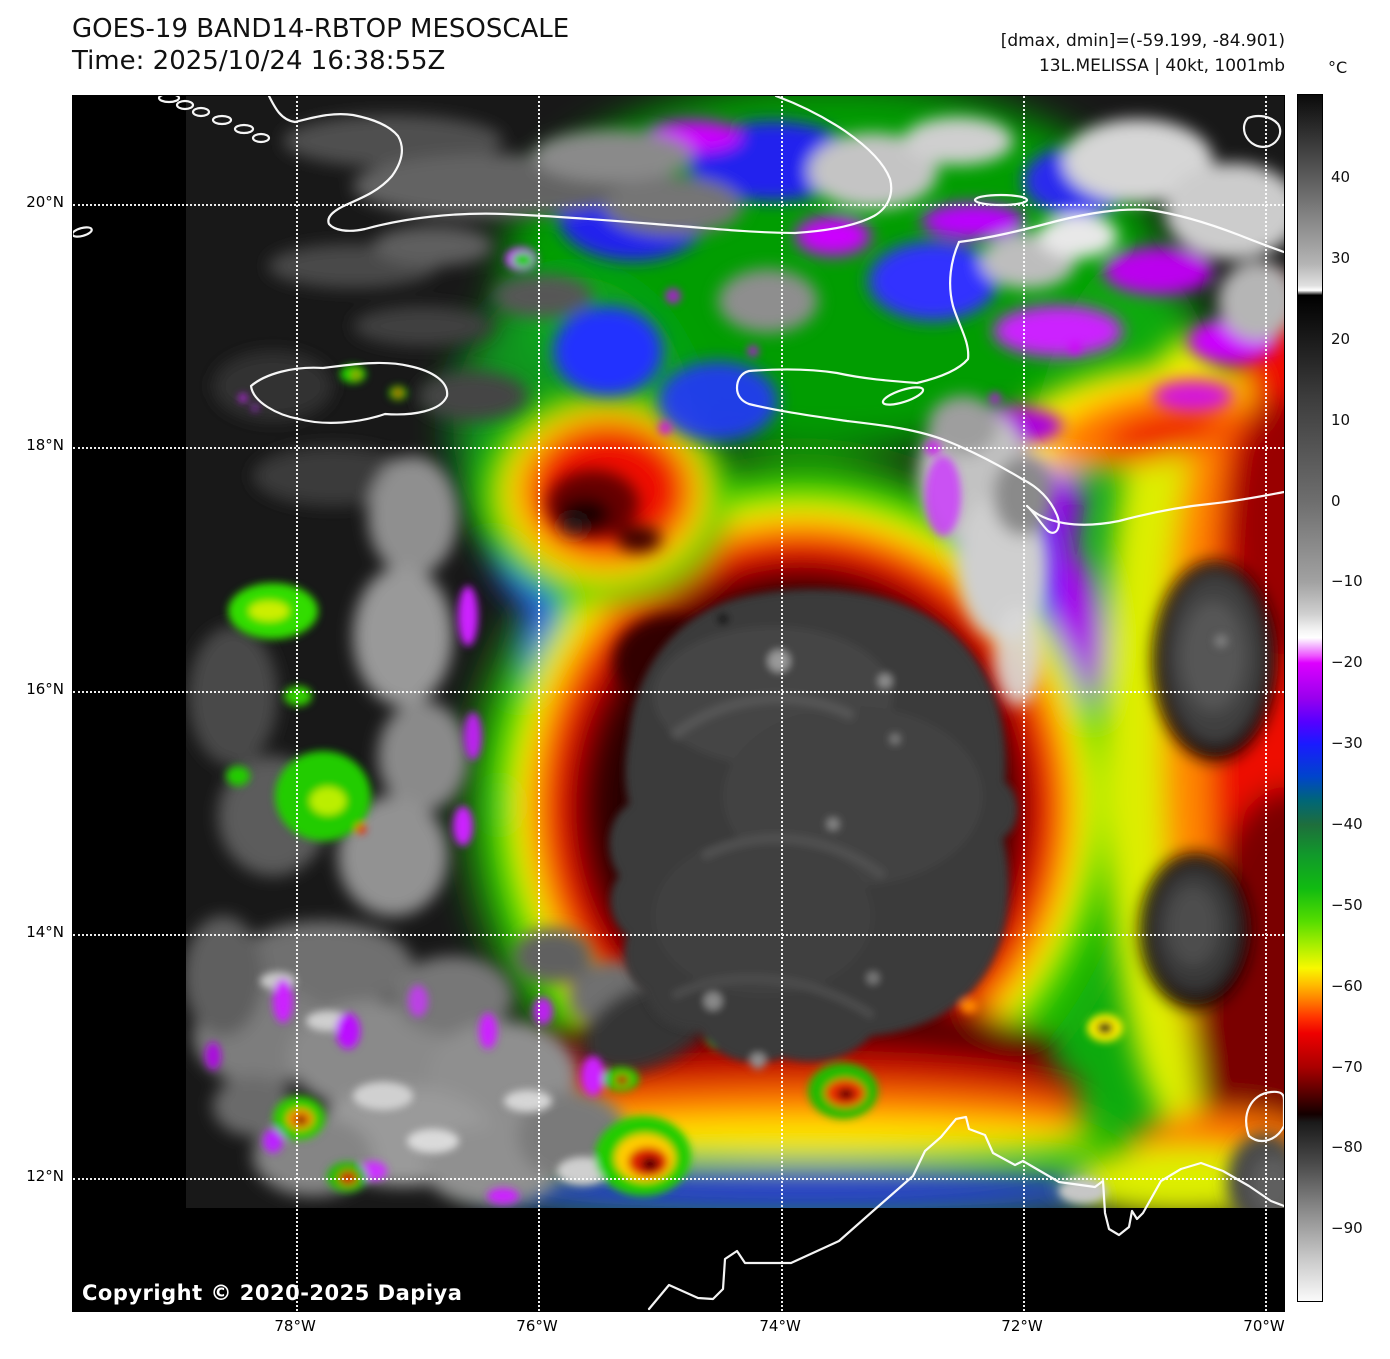 Image resolution: width=1390 pixels, height=1359 pixels. Describe the element at coordinates (45, 931) in the screenshot. I see `lat-tick-label: 14°N` at that location.